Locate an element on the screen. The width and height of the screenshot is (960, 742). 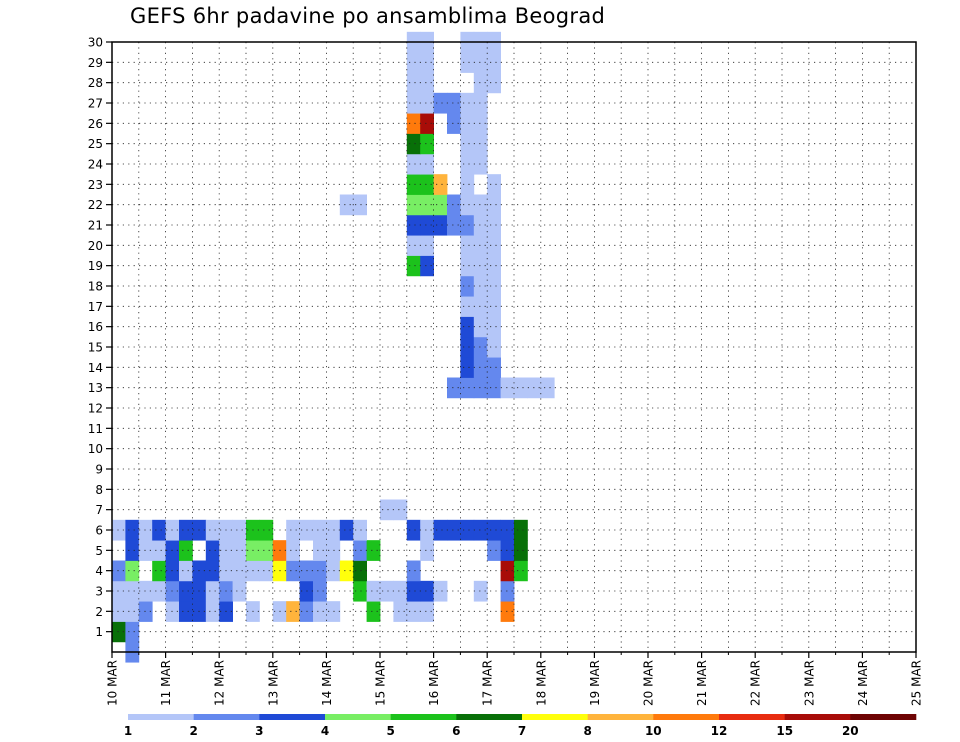
y-tick-label: 20 is located at coordinates (95, 246).